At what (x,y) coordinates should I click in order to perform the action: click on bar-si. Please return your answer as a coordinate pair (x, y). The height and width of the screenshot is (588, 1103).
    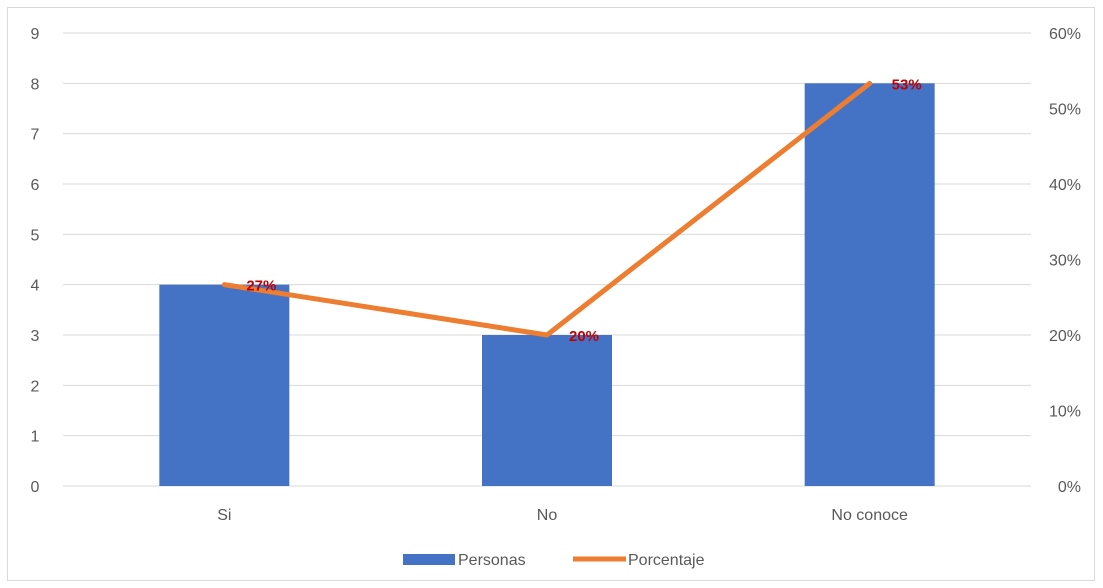
    Looking at the image, I should click on (224, 385).